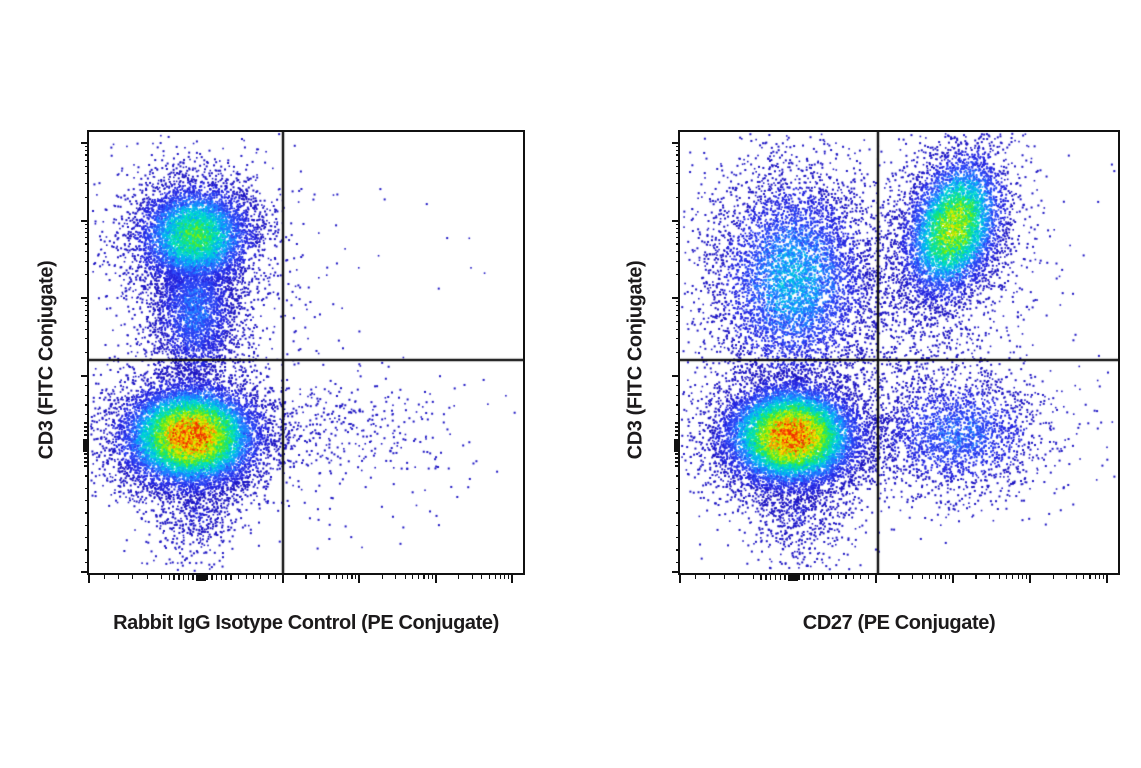  What do you see at coordinates (674, 352) in the screenshot?
I see `cd27-y-axis-ticks` at bounding box center [674, 352].